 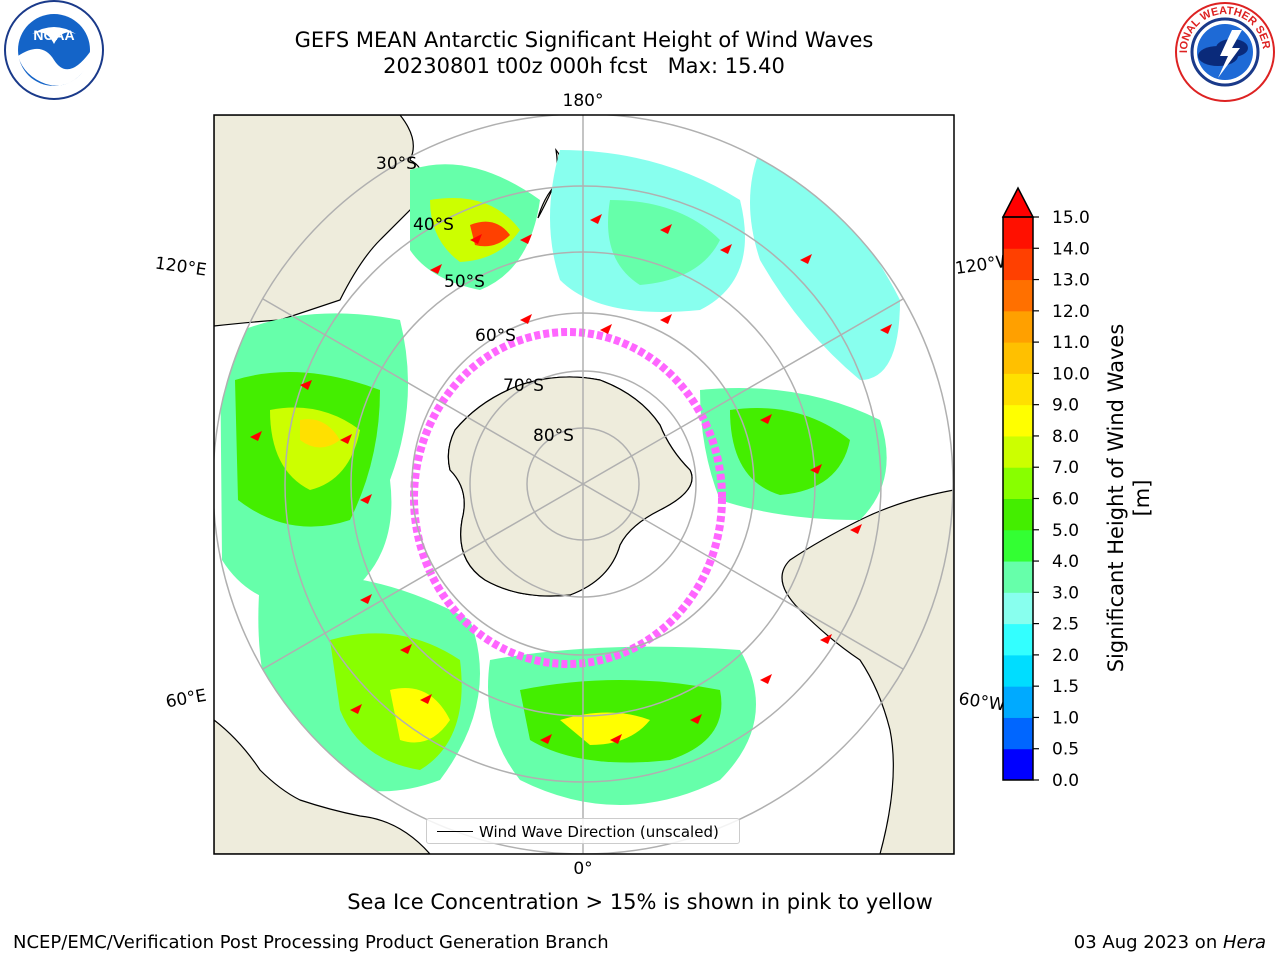 What do you see at coordinates (1244, 942) in the screenshot?
I see `footer-host: Hera` at bounding box center [1244, 942].